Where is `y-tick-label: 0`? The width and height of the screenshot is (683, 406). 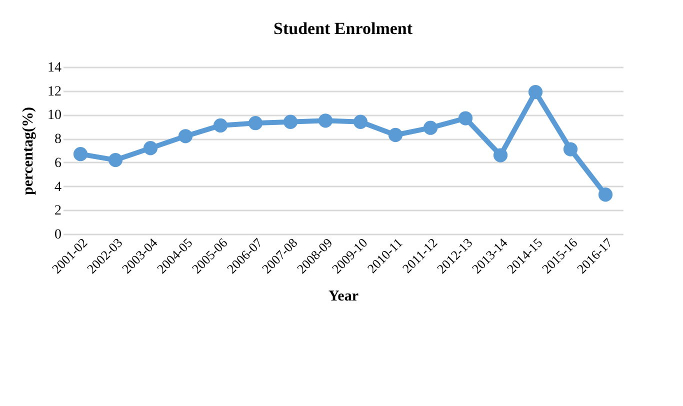 y-tick-label: 0 is located at coordinates (58, 235).